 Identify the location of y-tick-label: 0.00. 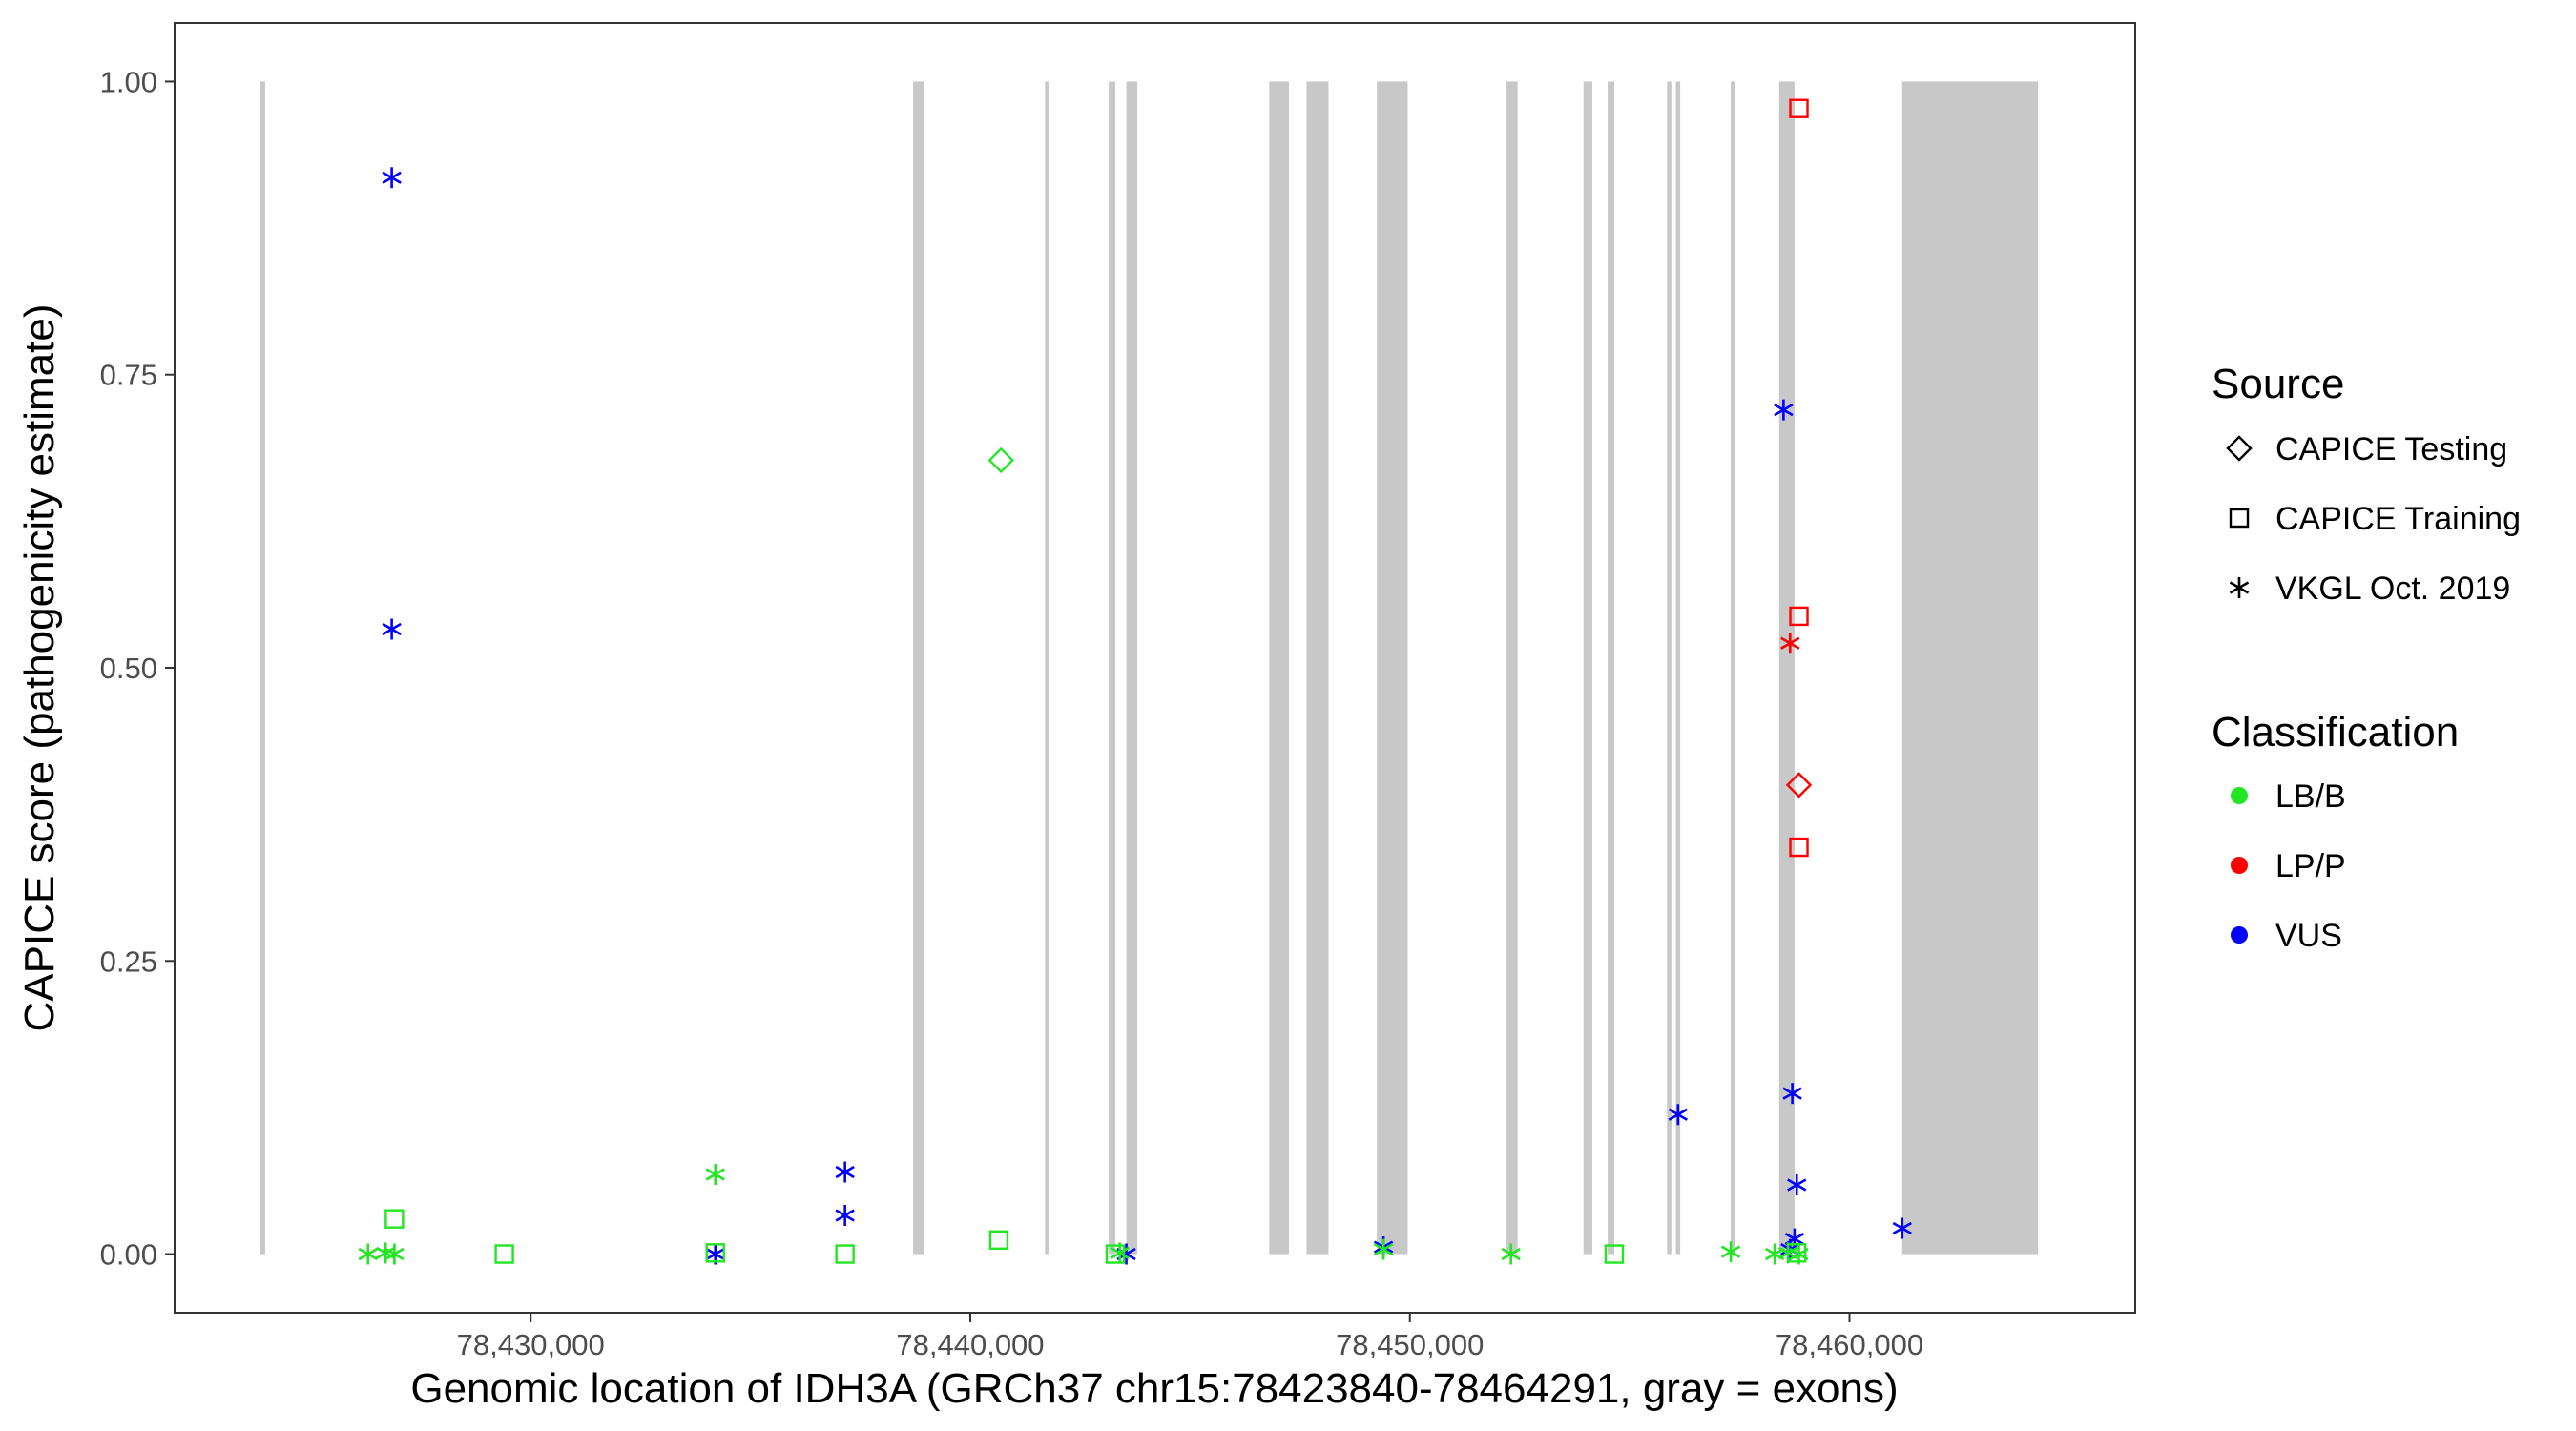
(128, 1255).